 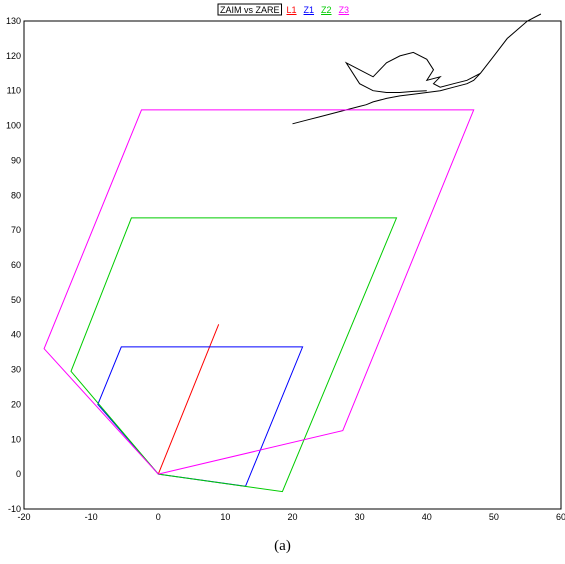 I want to click on x-tick-label: 50, so click(x=494, y=517).